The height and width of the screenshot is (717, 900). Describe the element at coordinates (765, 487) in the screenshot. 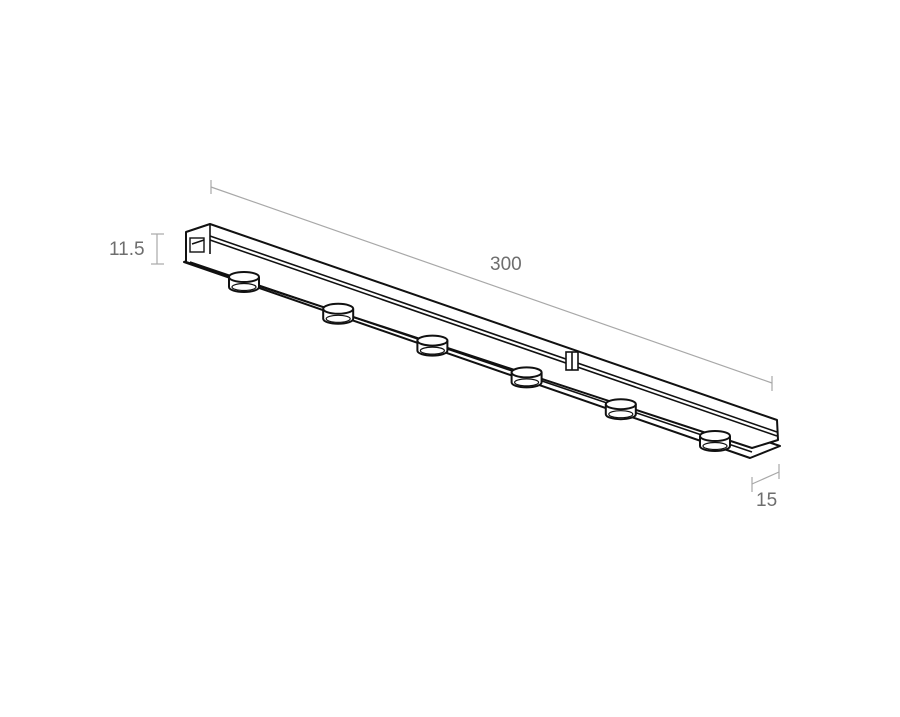

I see `width-dimension: 15` at that location.